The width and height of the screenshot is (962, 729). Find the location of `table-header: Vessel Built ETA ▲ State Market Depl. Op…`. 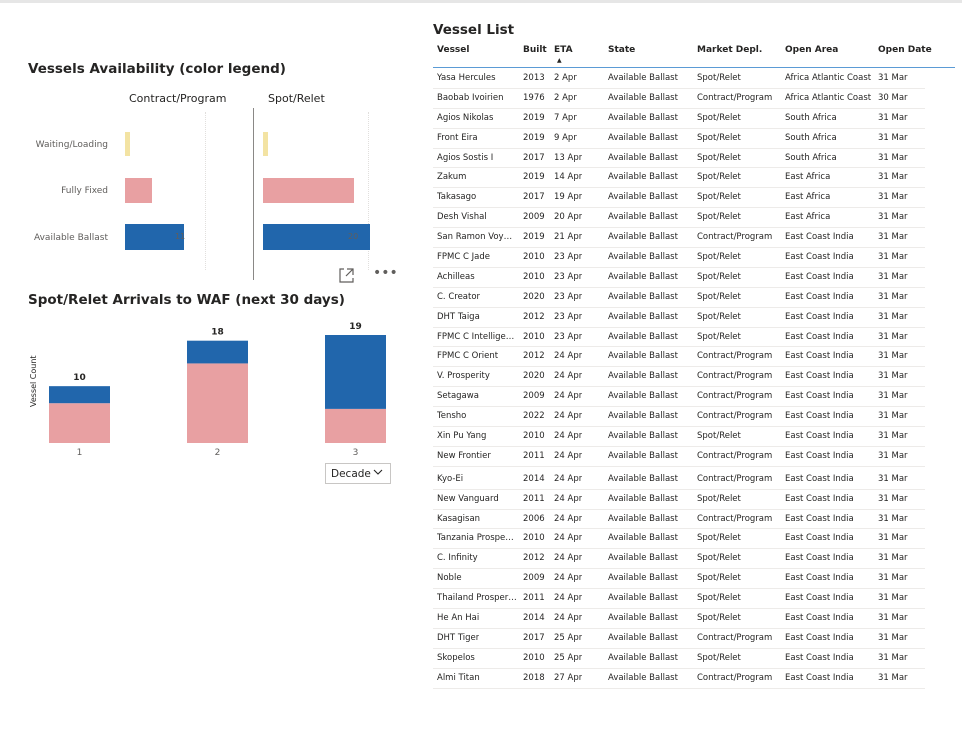

table-header: Vessel Built ETA ▲ State Market Depl. Op… is located at coordinates (694, 54).